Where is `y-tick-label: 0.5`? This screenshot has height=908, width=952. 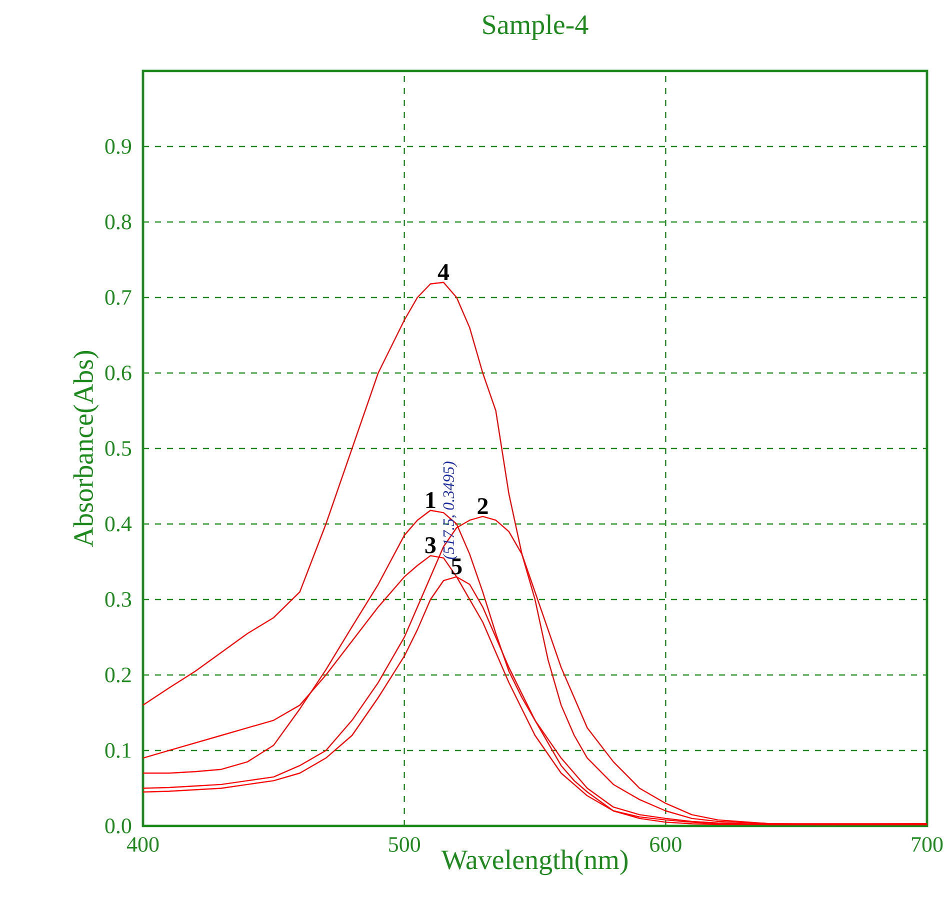
y-tick-label: 0.5 is located at coordinates (118, 448).